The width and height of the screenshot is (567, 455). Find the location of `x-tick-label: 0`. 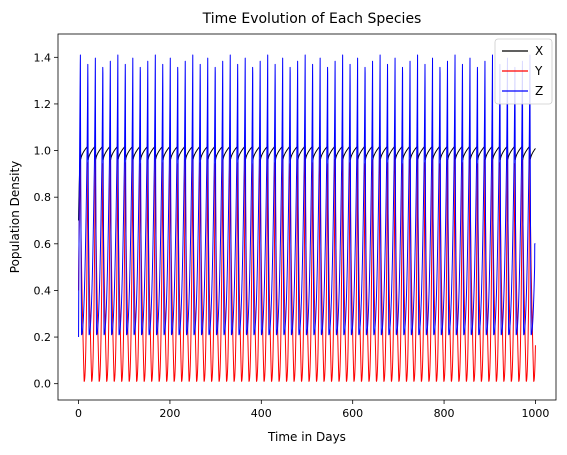

x-tick-label: 0 is located at coordinates (78, 413).